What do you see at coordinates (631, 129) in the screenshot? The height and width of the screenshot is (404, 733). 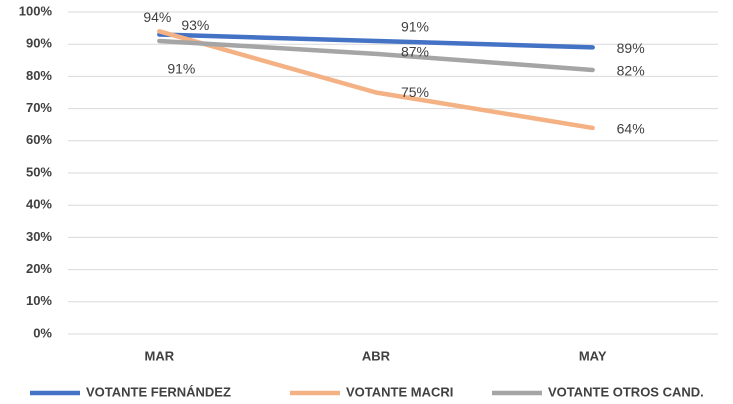 I see `data-label: 64%` at bounding box center [631, 129].